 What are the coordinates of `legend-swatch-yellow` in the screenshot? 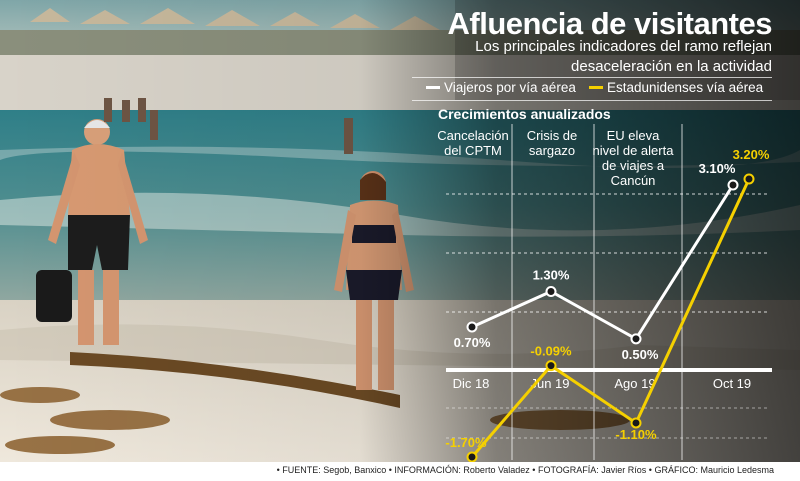 It's located at (596, 87).